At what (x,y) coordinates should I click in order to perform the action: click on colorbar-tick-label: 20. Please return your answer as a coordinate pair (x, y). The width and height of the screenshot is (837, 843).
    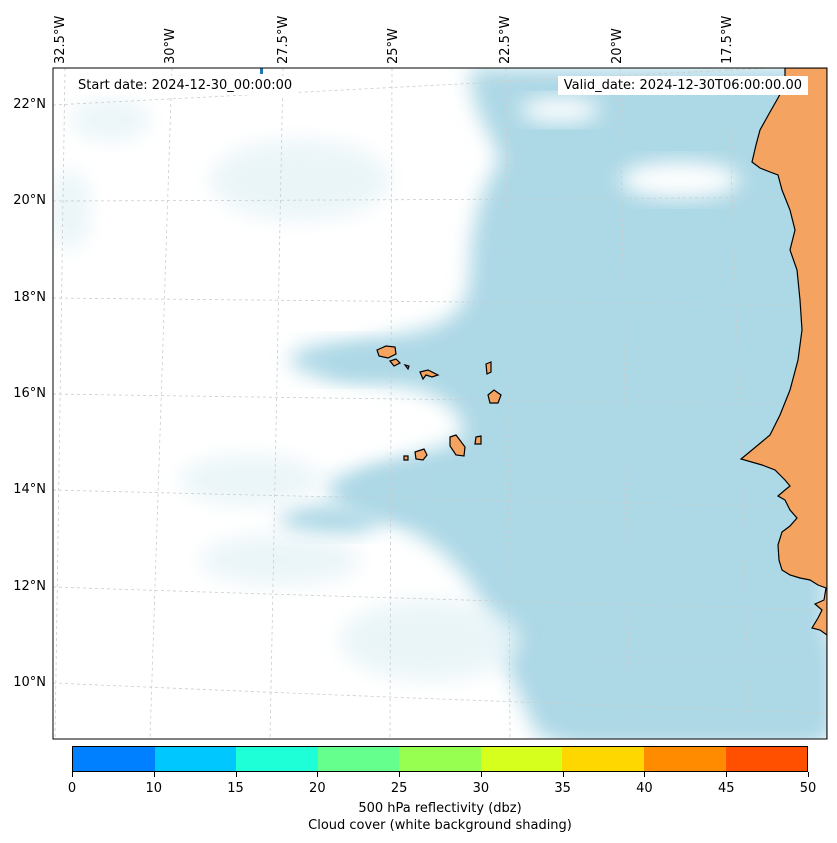
    Looking at the image, I should click on (317, 788).